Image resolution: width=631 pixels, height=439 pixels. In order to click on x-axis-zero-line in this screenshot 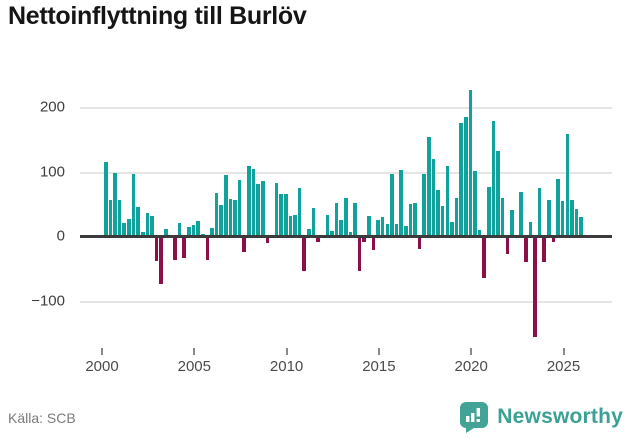, I will do `click(346, 236)`.